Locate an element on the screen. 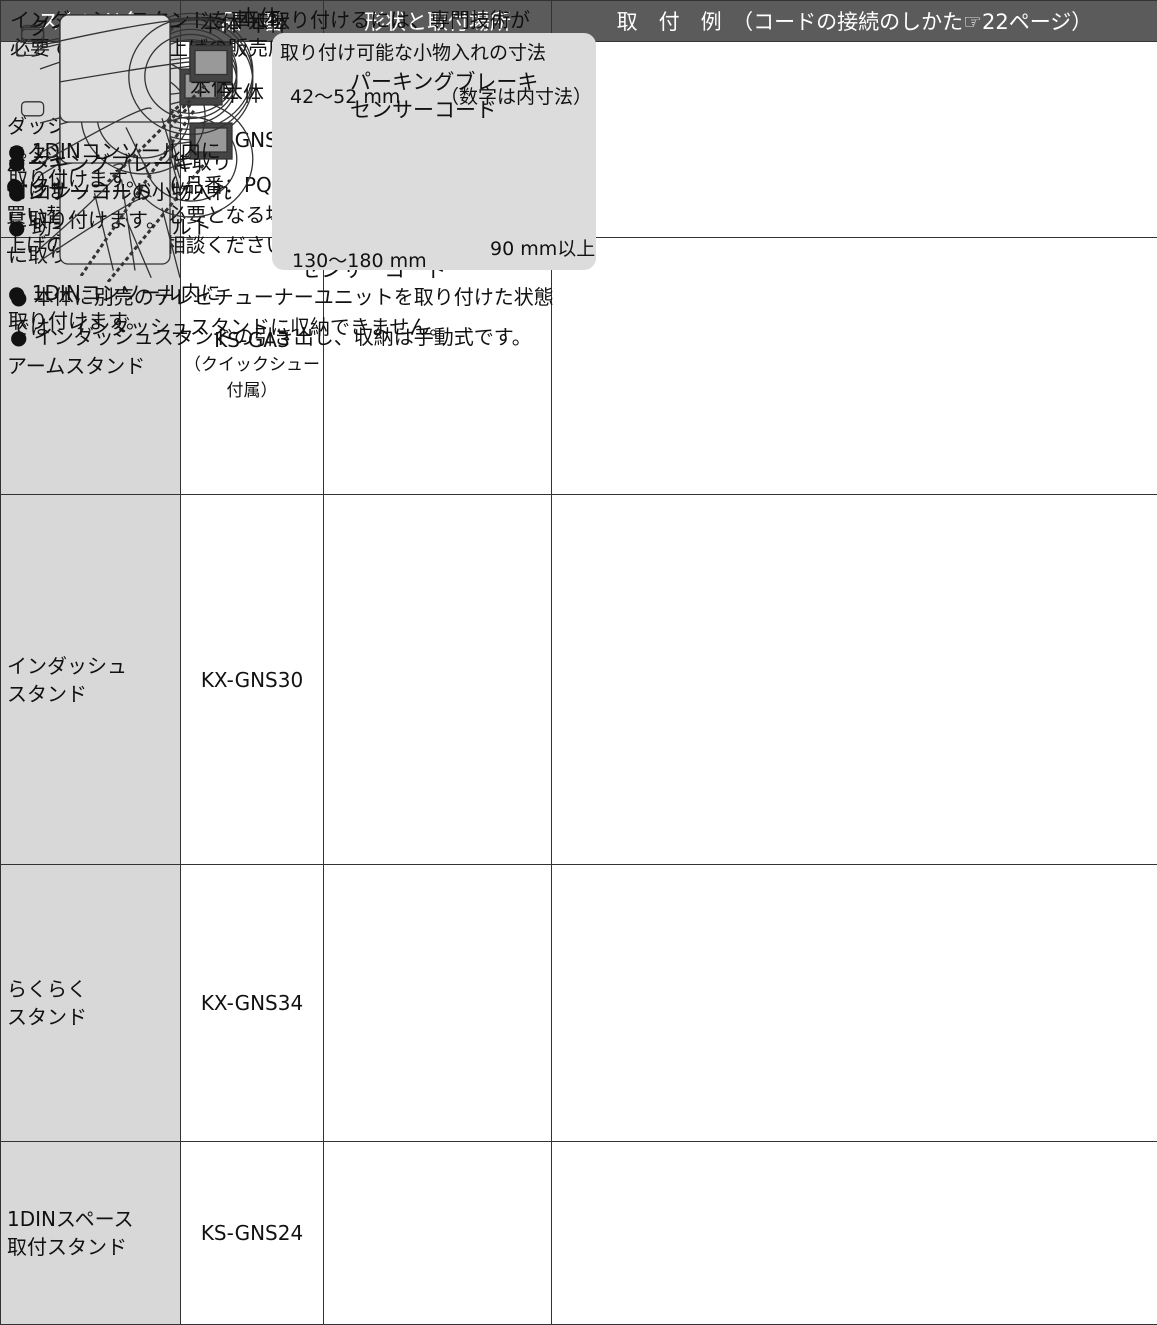 The image size is (1157, 1325). cell: ● コンソールの小物入れに取り付けます。 is located at coordinates (437, 1003).